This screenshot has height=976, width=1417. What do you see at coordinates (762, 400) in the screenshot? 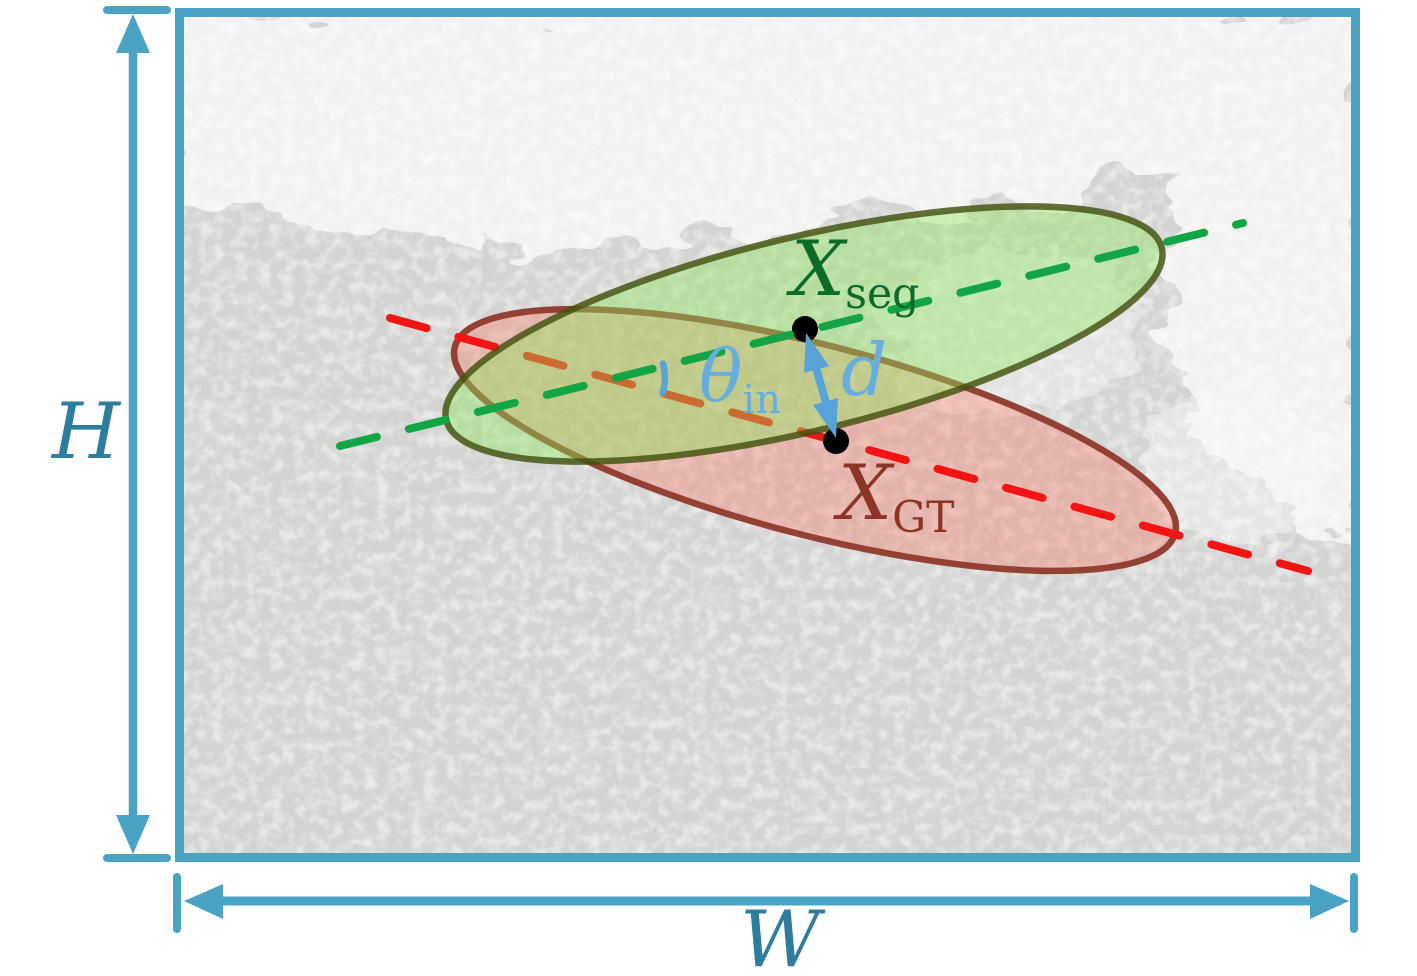
I see `angle-label-sub: in` at bounding box center [762, 400].